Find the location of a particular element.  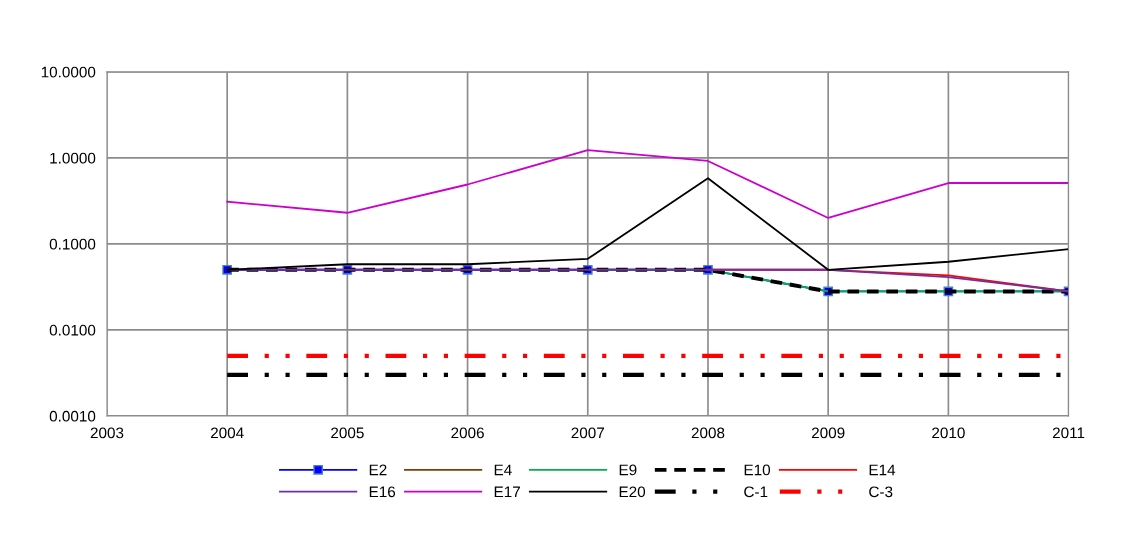

legend-label: E17 is located at coordinates (507, 492).